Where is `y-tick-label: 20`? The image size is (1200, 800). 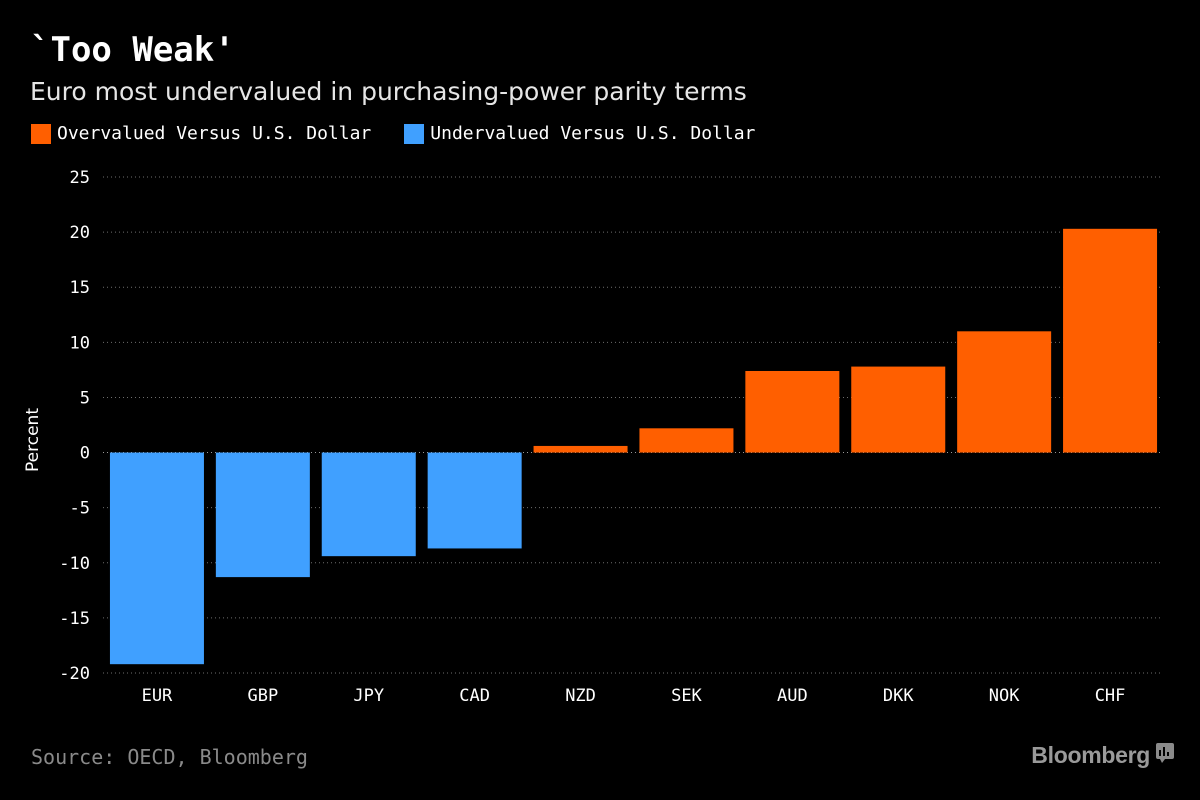
y-tick-label: 20 is located at coordinates (80, 233).